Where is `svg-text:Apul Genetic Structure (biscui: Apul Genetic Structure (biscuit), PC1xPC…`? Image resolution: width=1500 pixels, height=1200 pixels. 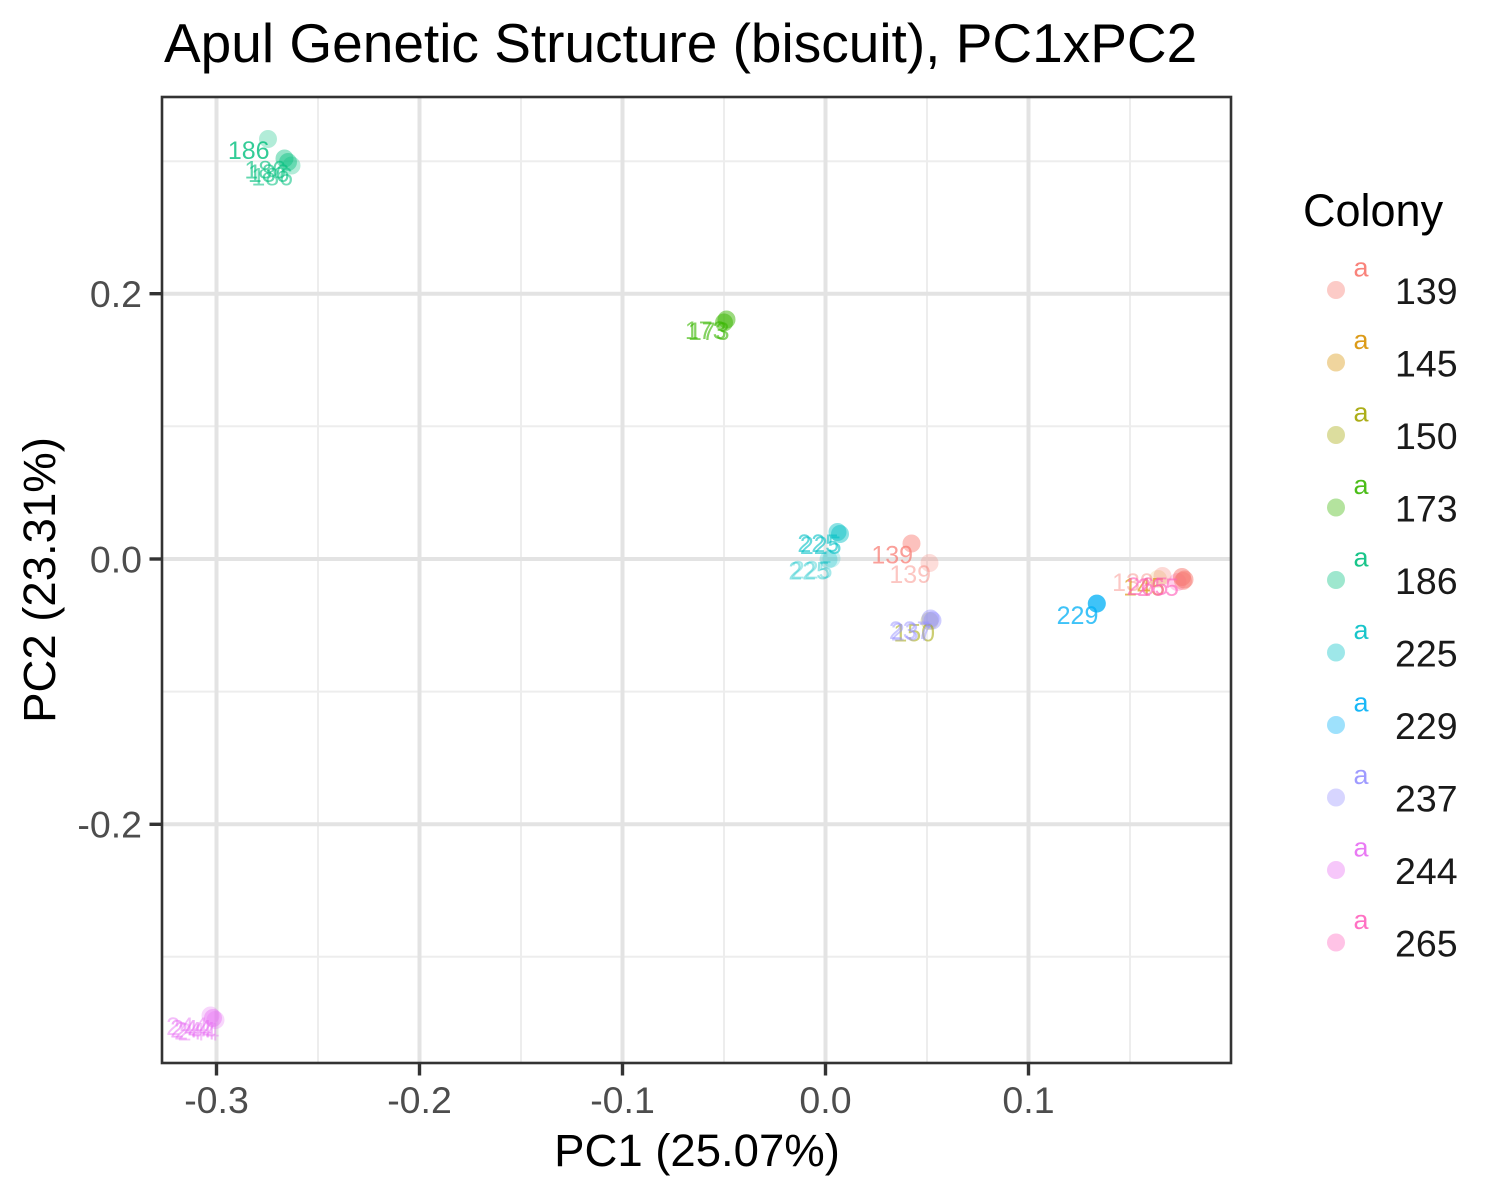
svg-text:Apul Genetic Structure (biscui: Apul Genetic Structure (biscuit), PC1xPC… is located at coordinates (680, 43).